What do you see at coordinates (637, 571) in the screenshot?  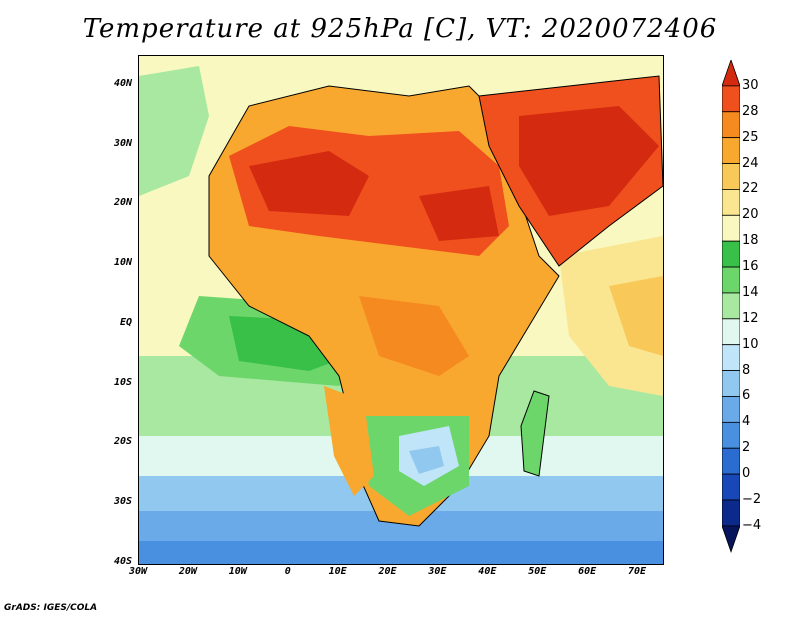 I see `lon-tick-label: 70E` at bounding box center [637, 571].